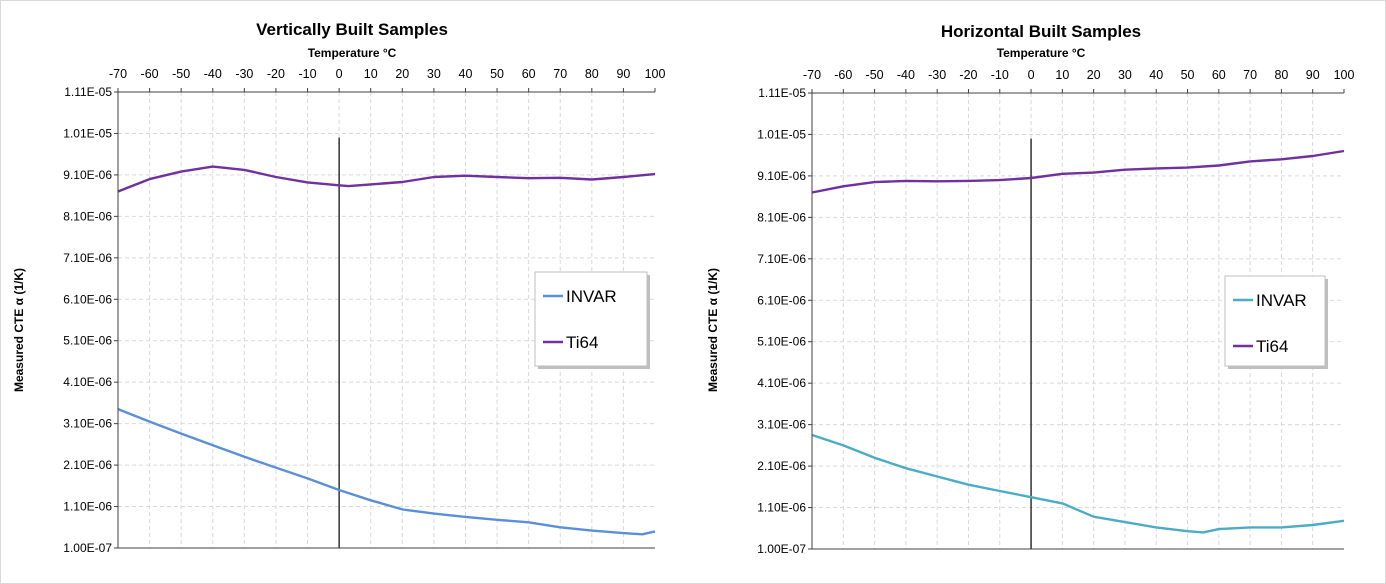 The height and width of the screenshot is (584, 1386). I want to click on chart-title: Vertically Built Samples, so click(352, 29).